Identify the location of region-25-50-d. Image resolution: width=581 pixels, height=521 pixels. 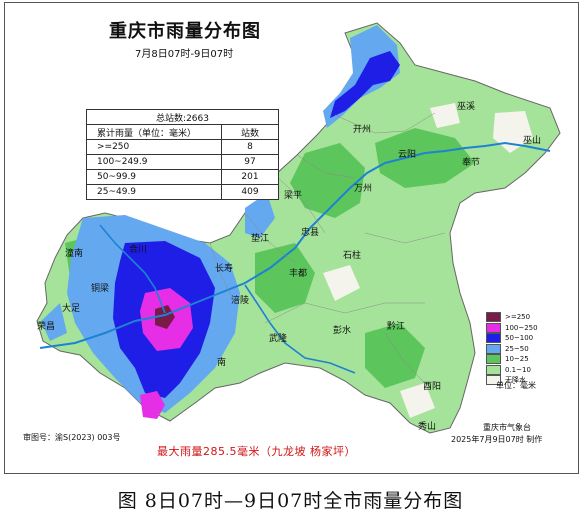
(54, 322).